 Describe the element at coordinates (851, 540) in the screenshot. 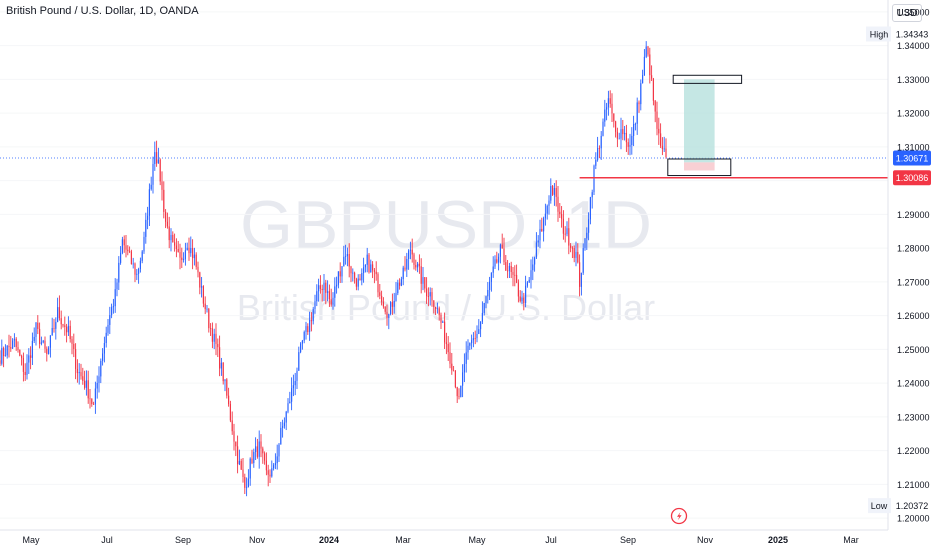

I see `time-tick-label: Mar` at that location.